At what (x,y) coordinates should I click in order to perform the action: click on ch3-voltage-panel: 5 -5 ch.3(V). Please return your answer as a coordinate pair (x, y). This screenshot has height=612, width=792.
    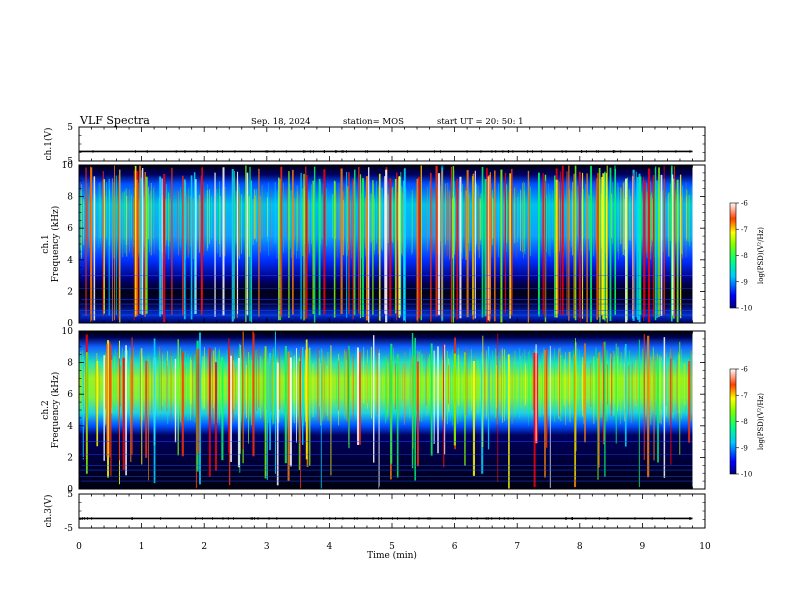
    Looking at the image, I should click on (374, 512).